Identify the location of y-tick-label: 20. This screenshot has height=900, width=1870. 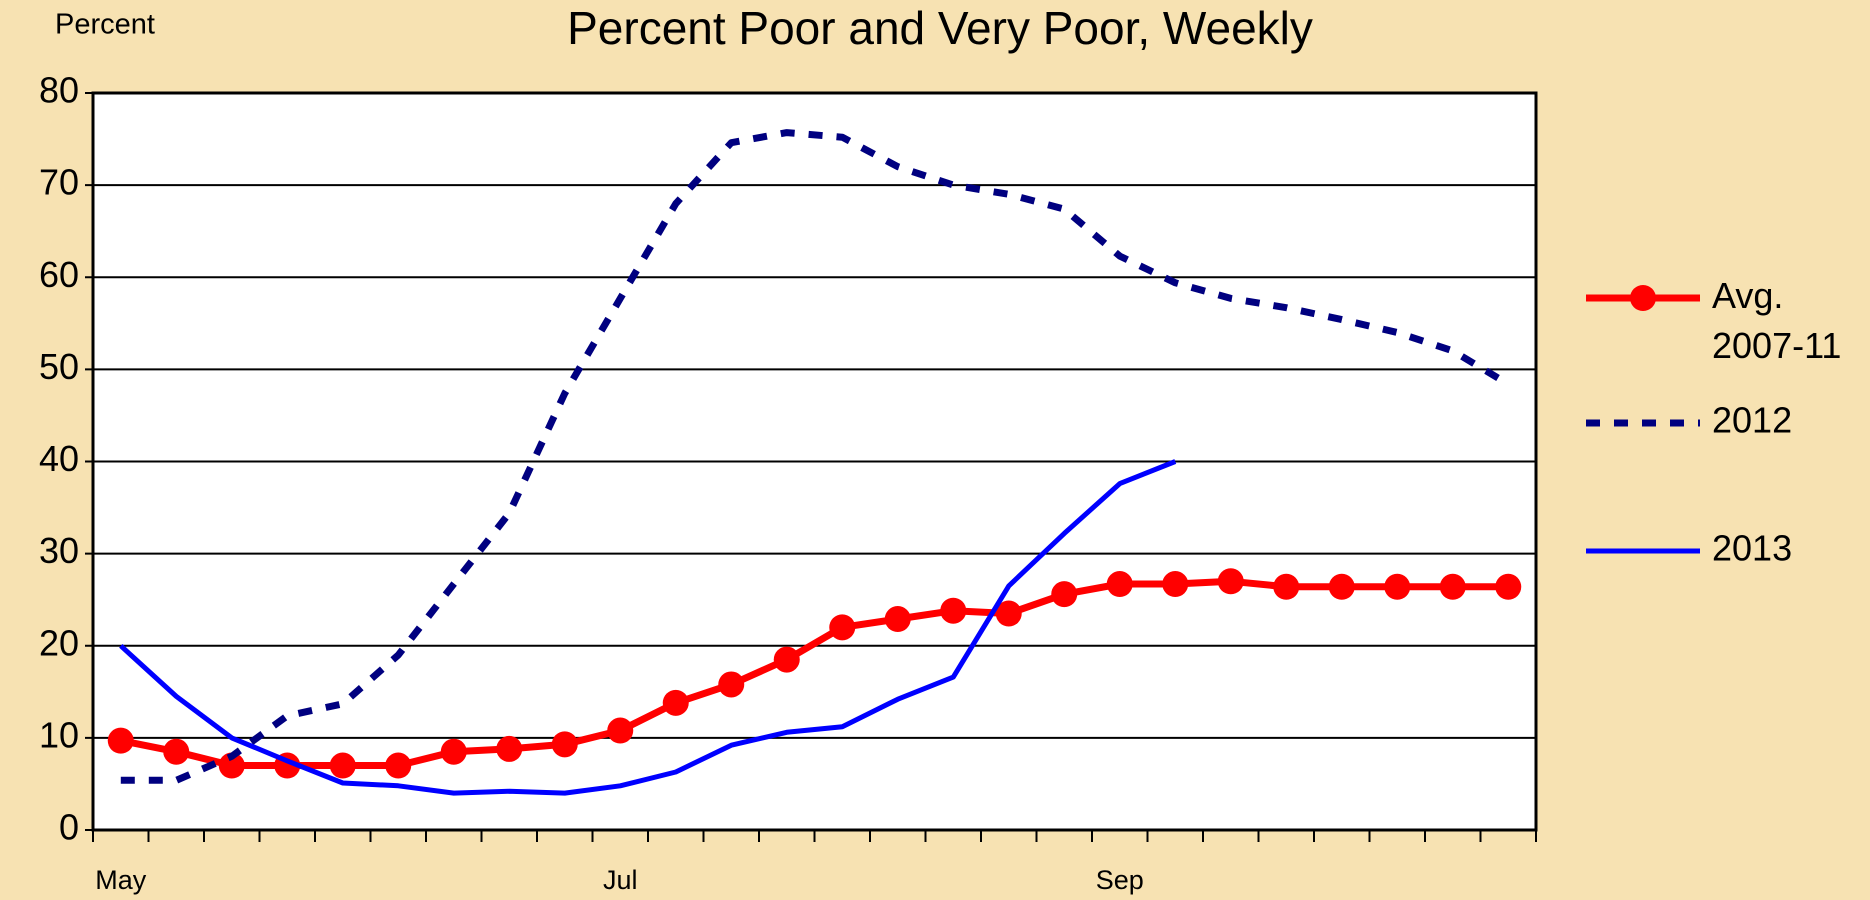
(59, 642).